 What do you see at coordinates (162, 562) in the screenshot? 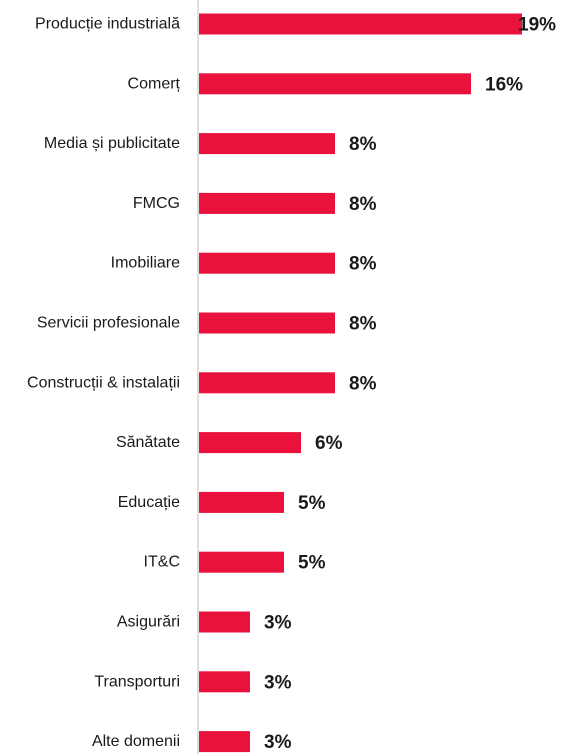
I see `category-label: IT&C` at bounding box center [162, 562].